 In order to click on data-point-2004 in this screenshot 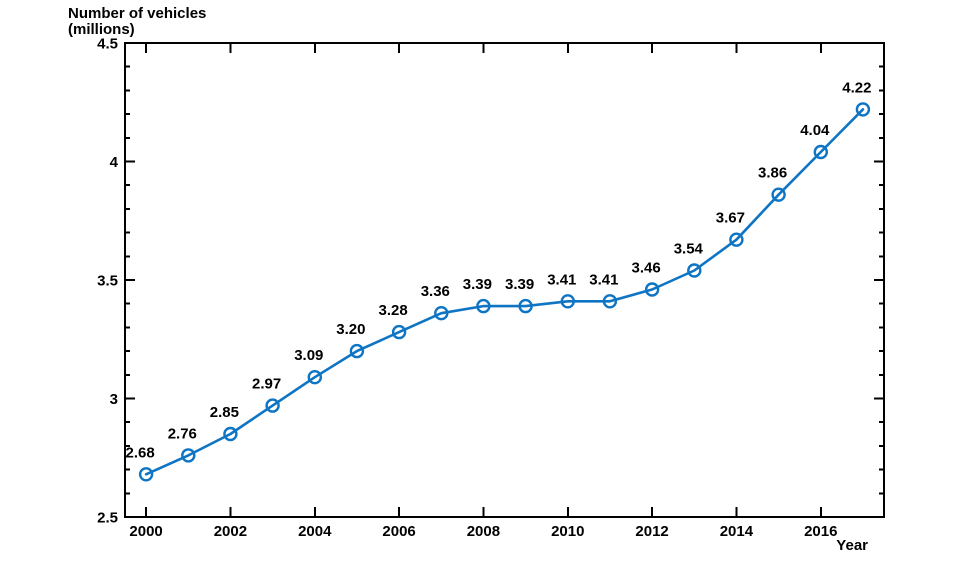, I will do `click(314, 377)`.